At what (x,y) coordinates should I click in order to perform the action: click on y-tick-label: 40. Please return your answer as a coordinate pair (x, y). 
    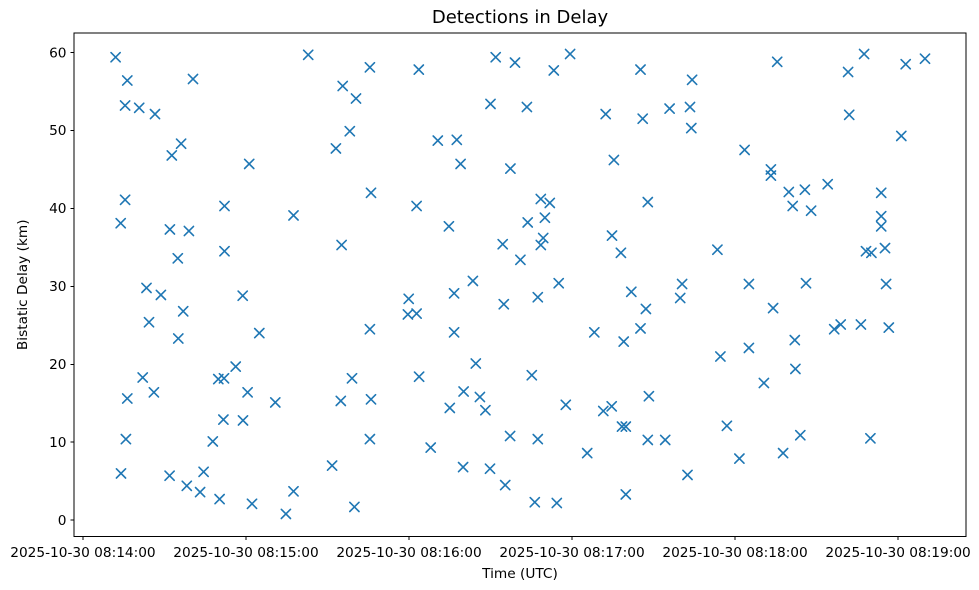
    Looking at the image, I should click on (57, 209).